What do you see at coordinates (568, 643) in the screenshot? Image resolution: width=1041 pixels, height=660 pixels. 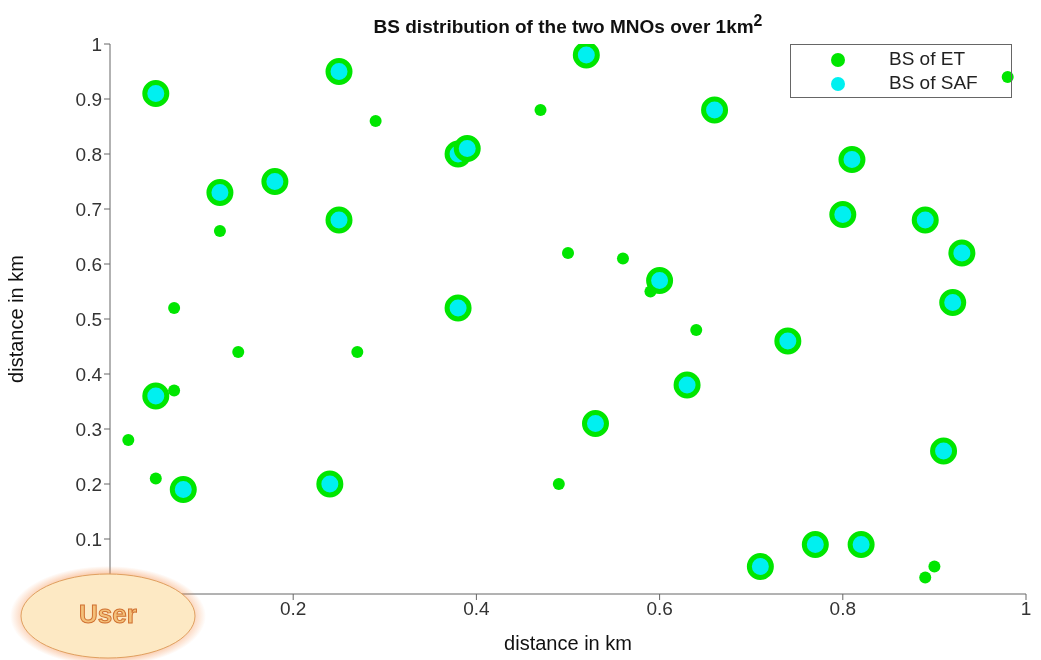 I see `x-axis-title: distance in km` at bounding box center [568, 643].